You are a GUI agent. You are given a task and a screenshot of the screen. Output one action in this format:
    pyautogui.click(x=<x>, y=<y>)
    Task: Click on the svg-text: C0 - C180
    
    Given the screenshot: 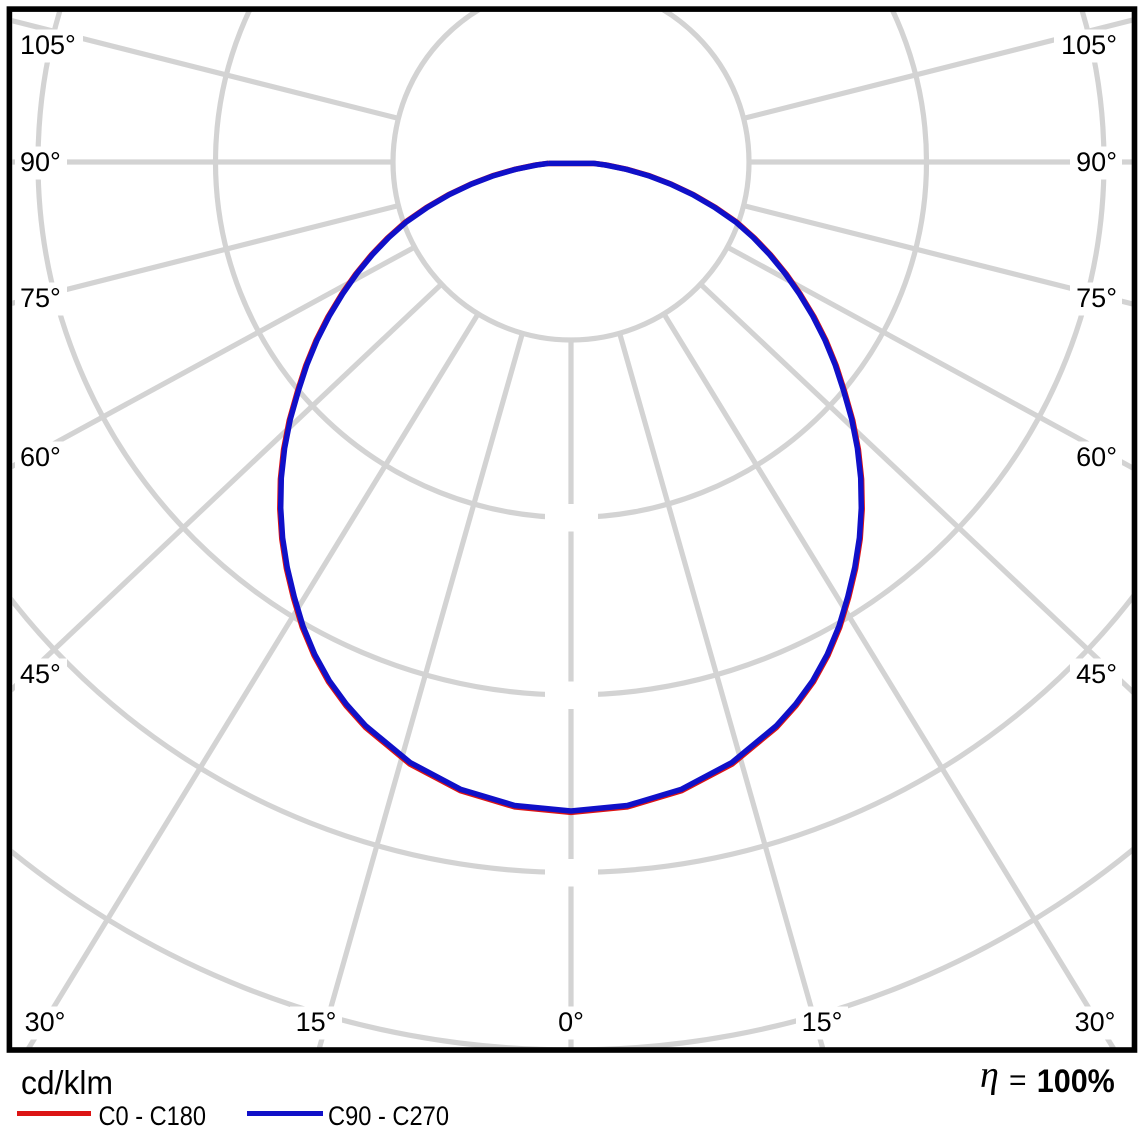 What is the action you would take?
    pyautogui.click(x=153, y=1116)
    